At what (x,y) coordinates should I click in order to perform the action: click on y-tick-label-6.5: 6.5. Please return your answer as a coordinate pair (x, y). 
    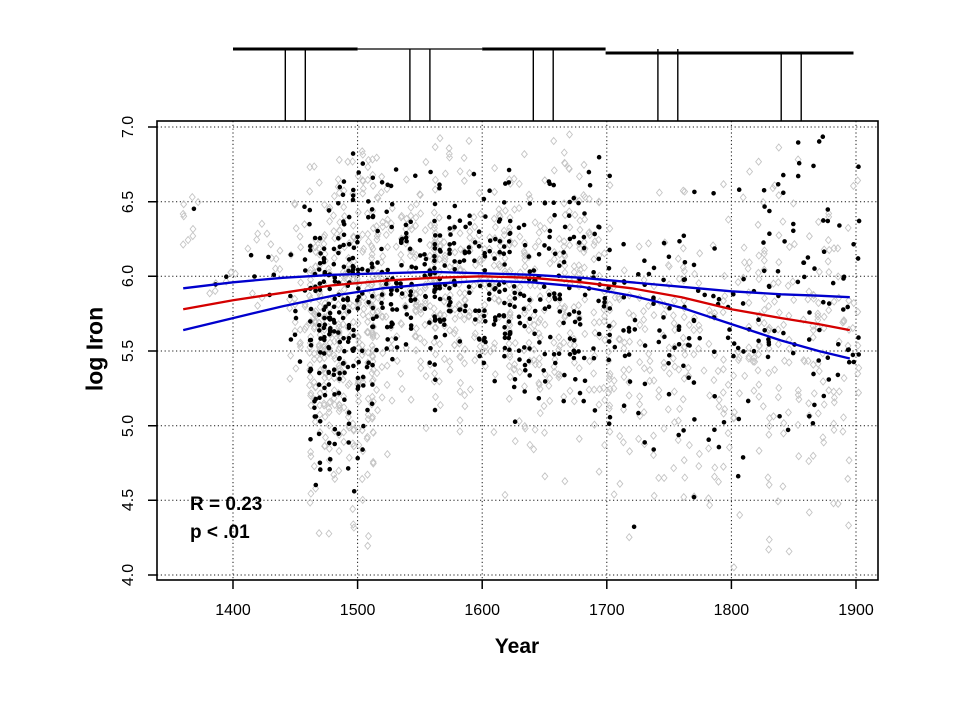
    Looking at the image, I should click on (128, 201).